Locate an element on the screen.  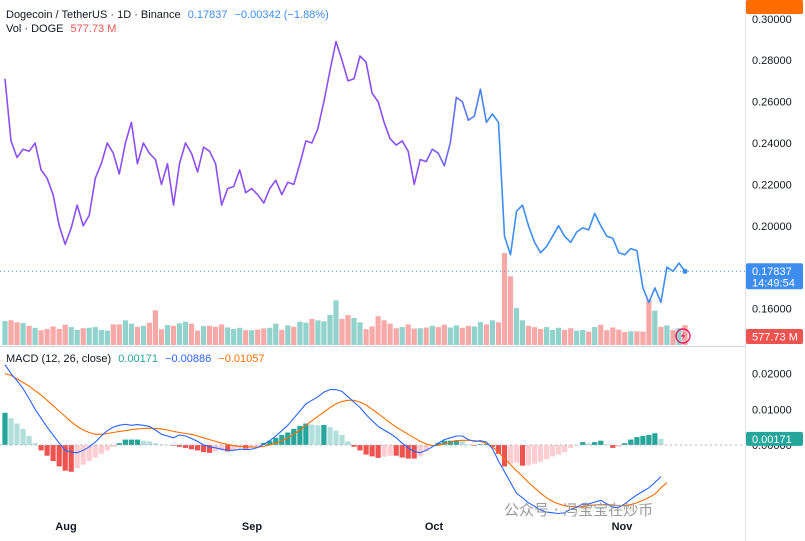
macd-tick-label: 0.02000 is located at coordinates (772, 375).